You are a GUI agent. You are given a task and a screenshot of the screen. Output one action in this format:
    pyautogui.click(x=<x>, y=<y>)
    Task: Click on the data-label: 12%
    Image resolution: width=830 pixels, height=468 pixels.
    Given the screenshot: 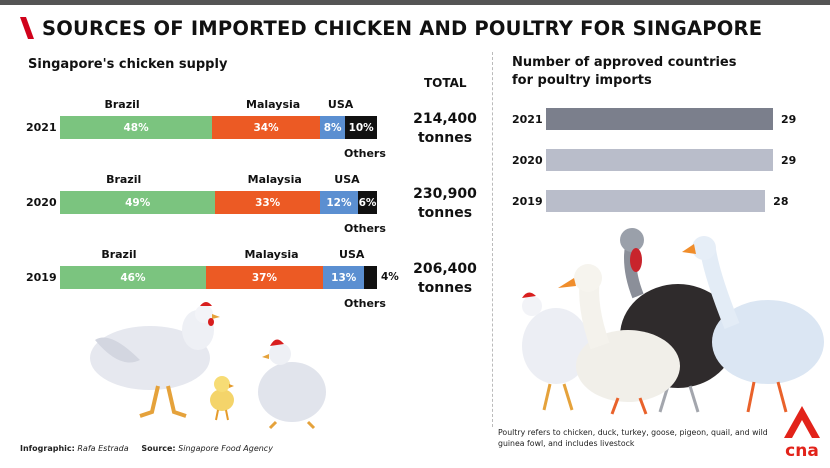 What is the action you would take?
    pyautogui.click(x=339, y=202)
    